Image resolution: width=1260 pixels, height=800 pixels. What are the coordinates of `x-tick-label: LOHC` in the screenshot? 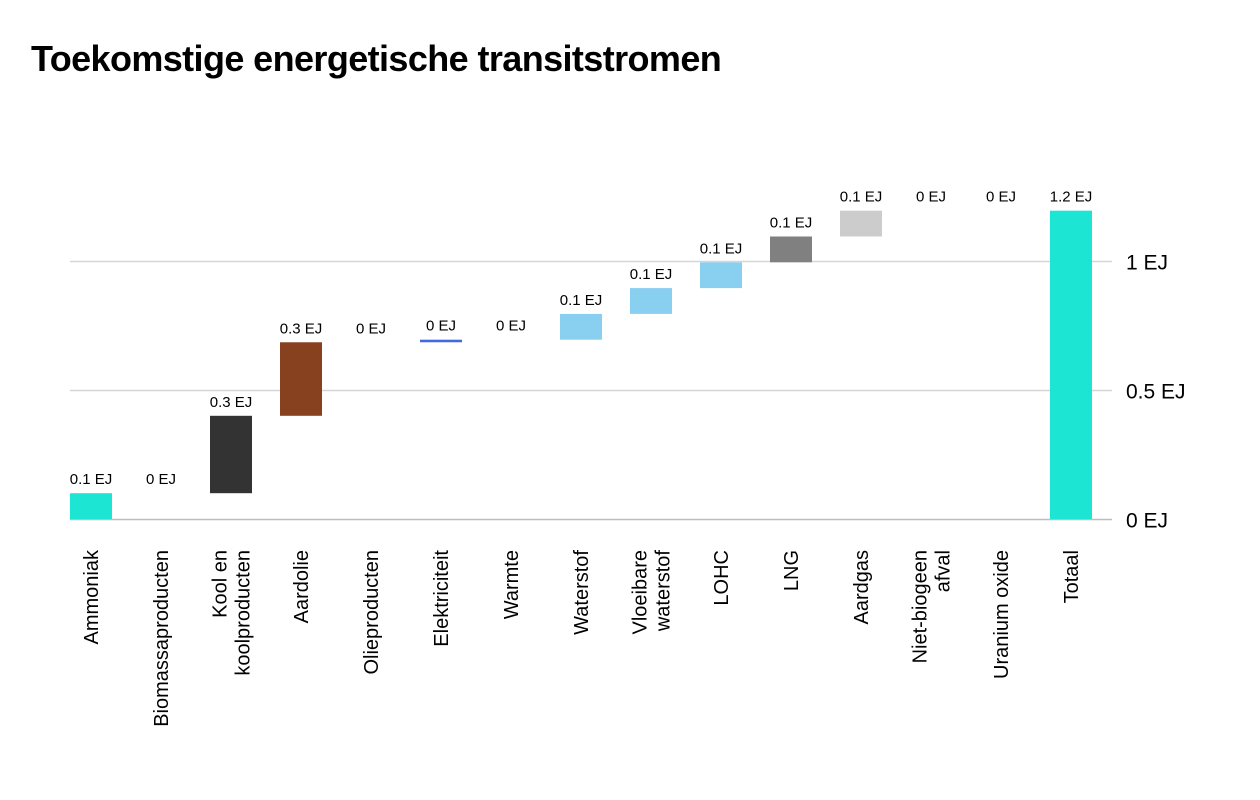 It's located at (722, 578).